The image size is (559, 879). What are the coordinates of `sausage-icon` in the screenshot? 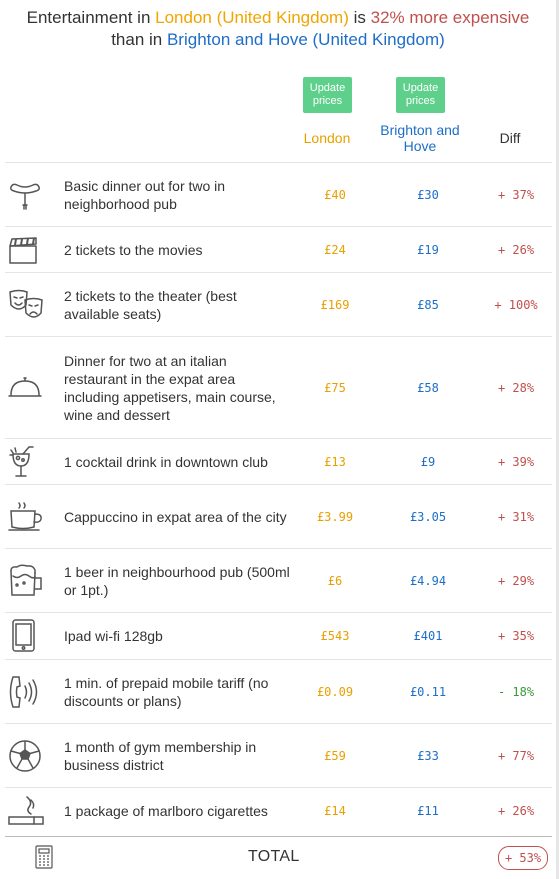 It's located at (32, 195).